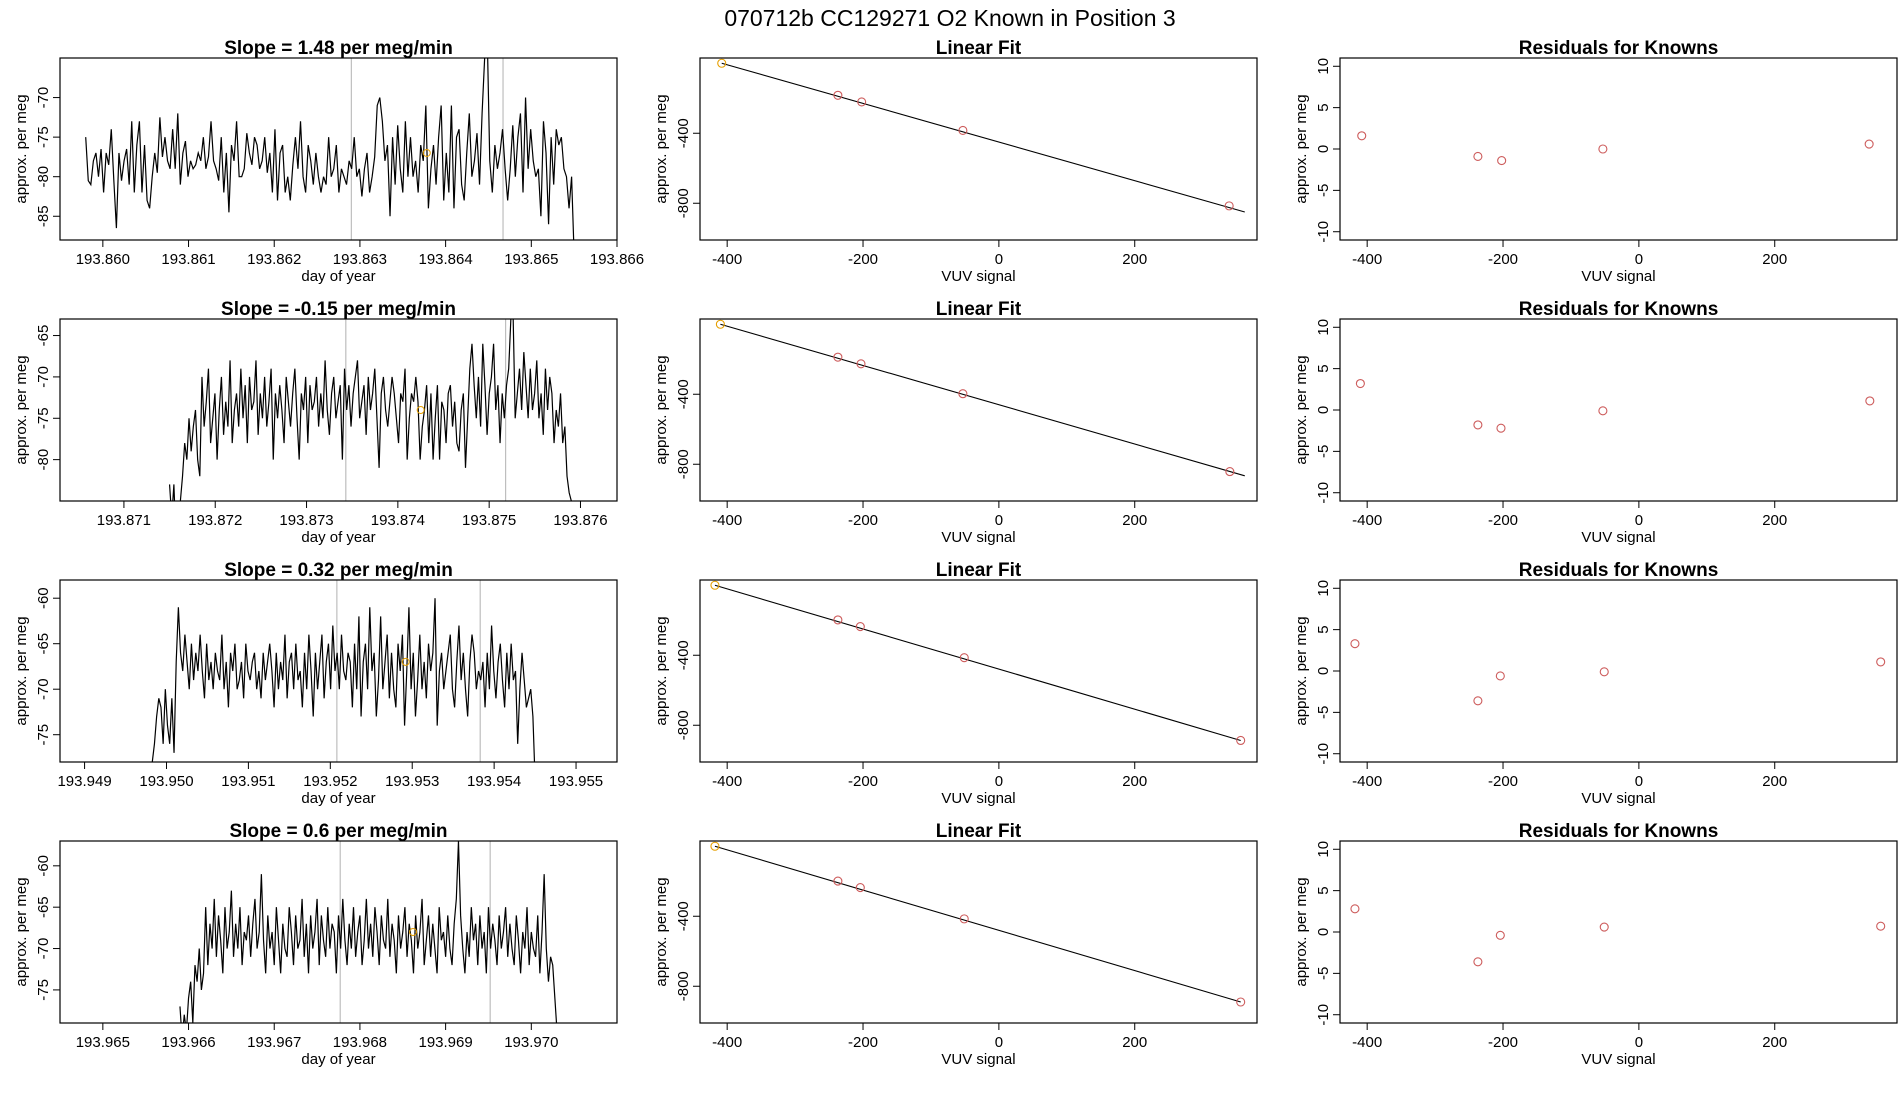 The image size is (1900, 1100). I want to click on x-tick-label: 193.866, so click(617, 259).